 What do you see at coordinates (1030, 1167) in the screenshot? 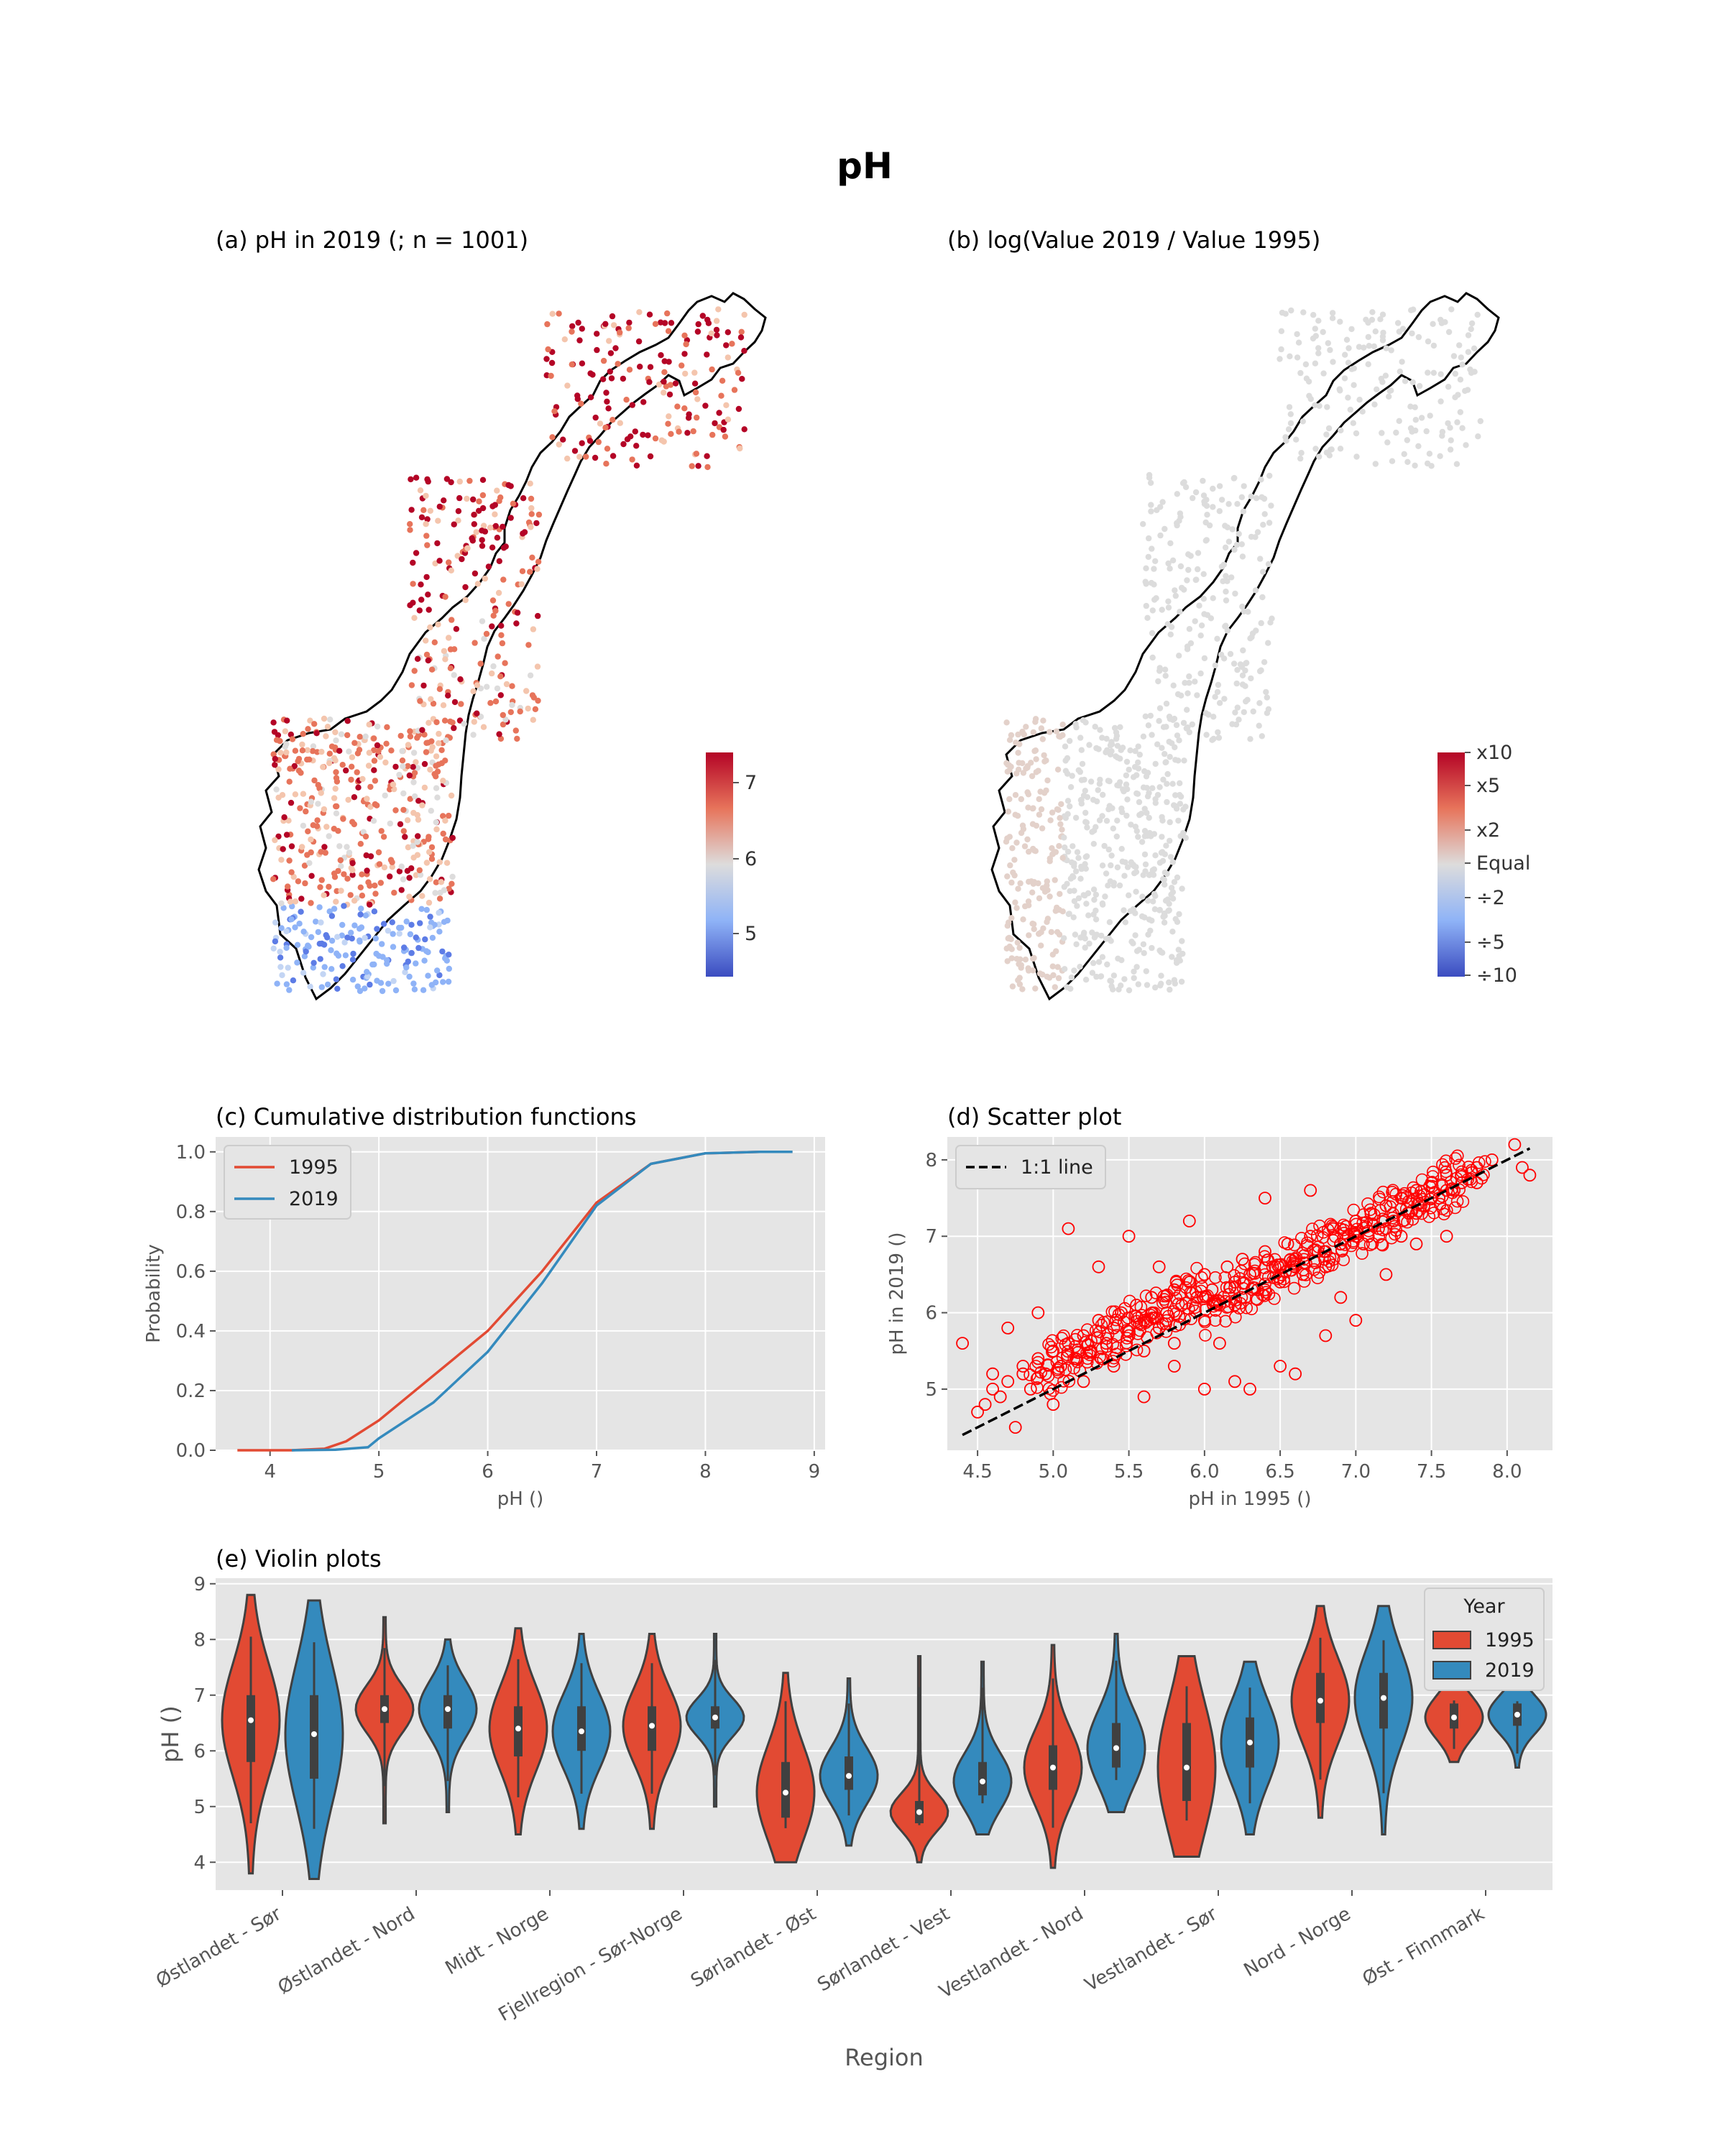
I see `legend: 1:1 line` at bounding box center [1030, 1167].